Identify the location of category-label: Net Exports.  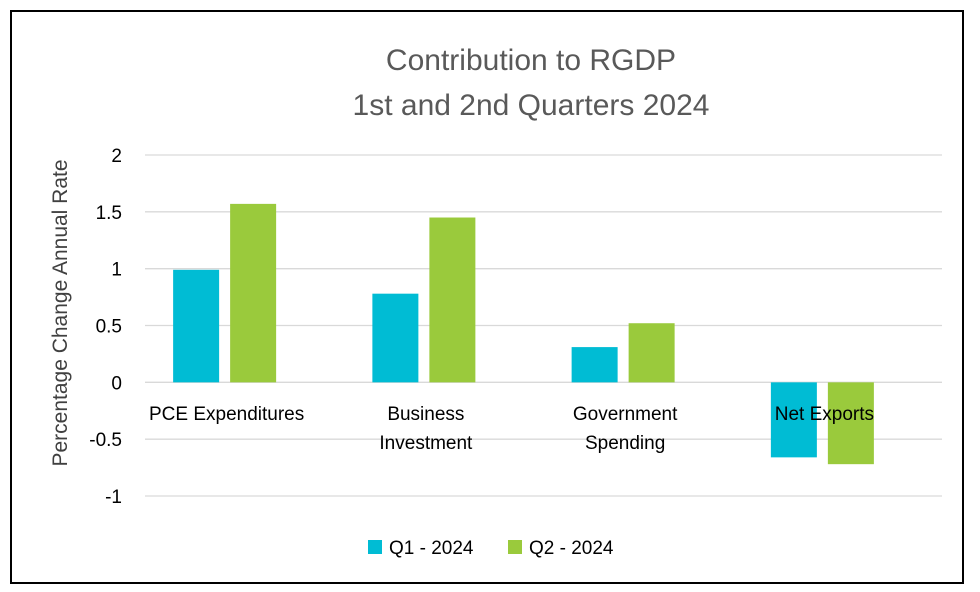
(824, 414).